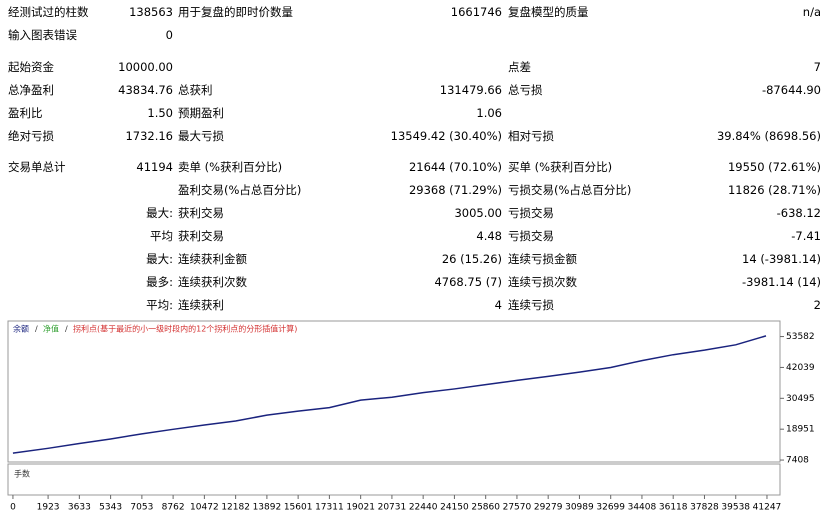  Describe the element at coordinates (201, 113) in the screenshot. I see `stat-label: 预期盈利` at that location.